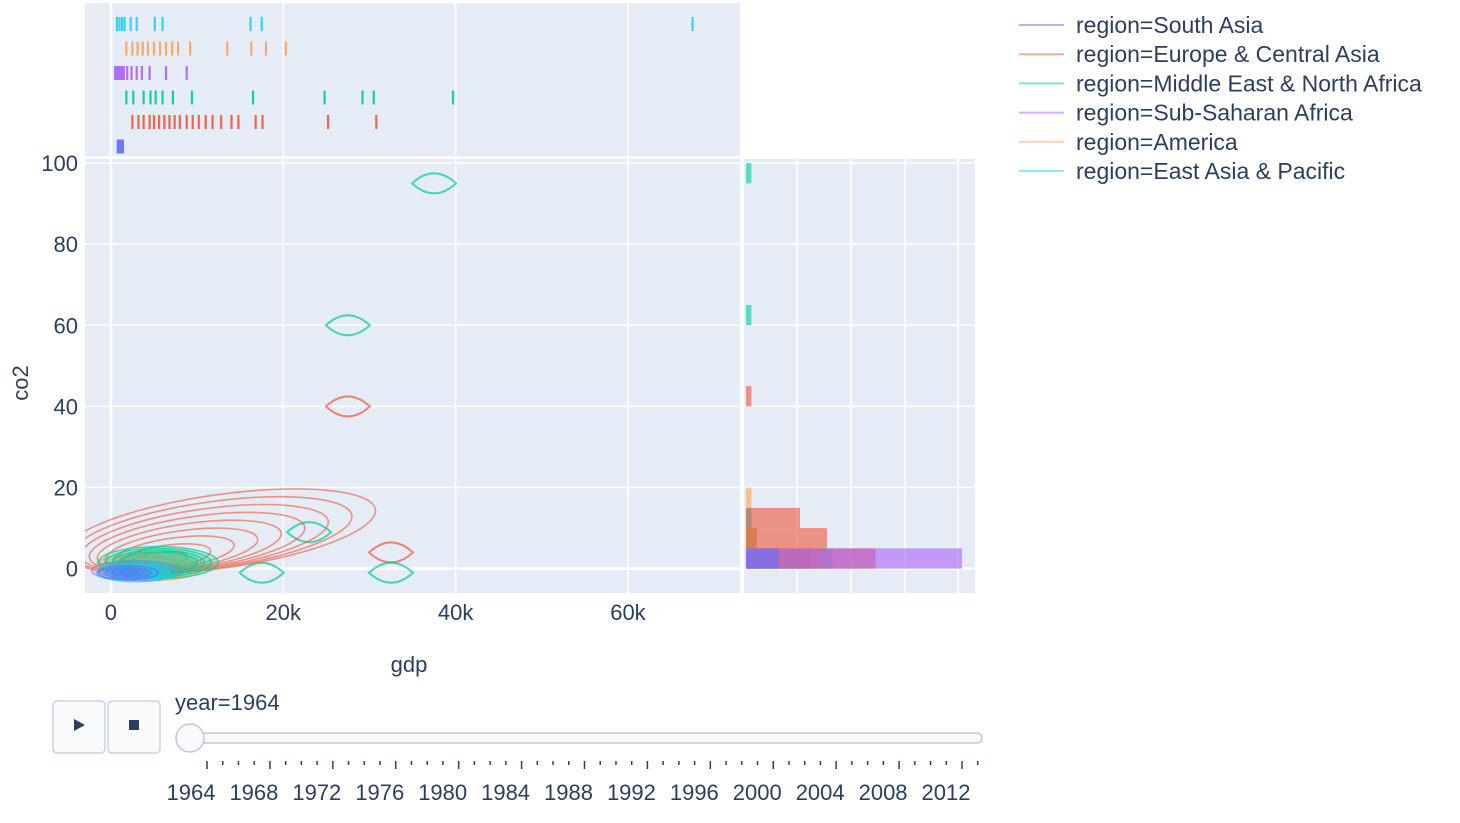 This screenshot has height=823, width=1460. Describe the element at coordinates (227, 702) in the screenshot. I see `slider-current-label: year=1964` at that location.